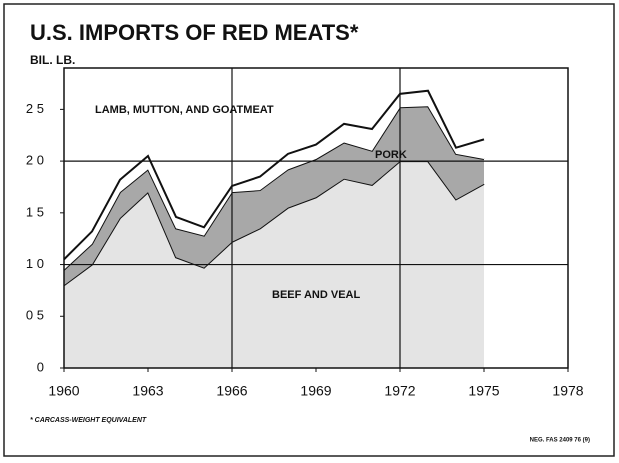 The height and width of the screenshot is (463, 619). What do you see at coordinates (40, 366) in the screenshot?
I see `y-tick-label: 0` at bounding box center [40, 366].